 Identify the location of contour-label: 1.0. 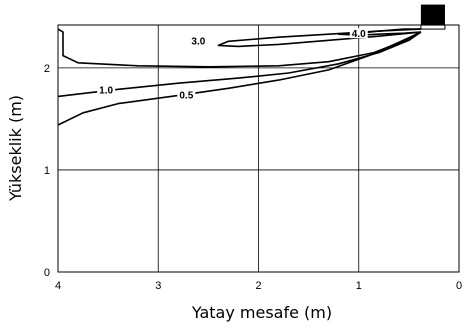
(106, 90).